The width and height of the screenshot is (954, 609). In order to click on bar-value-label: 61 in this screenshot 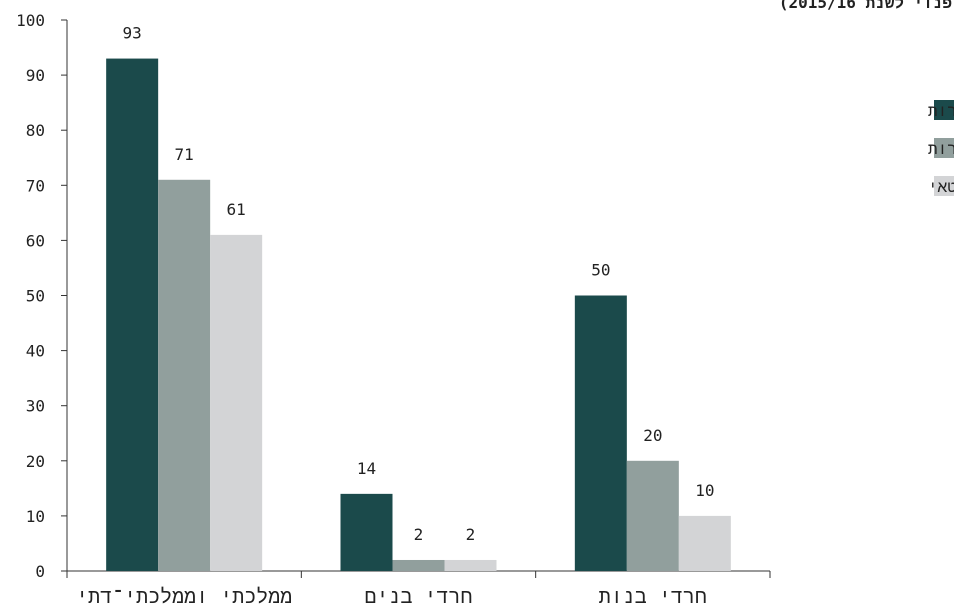, I will do `click(236, 209)`.